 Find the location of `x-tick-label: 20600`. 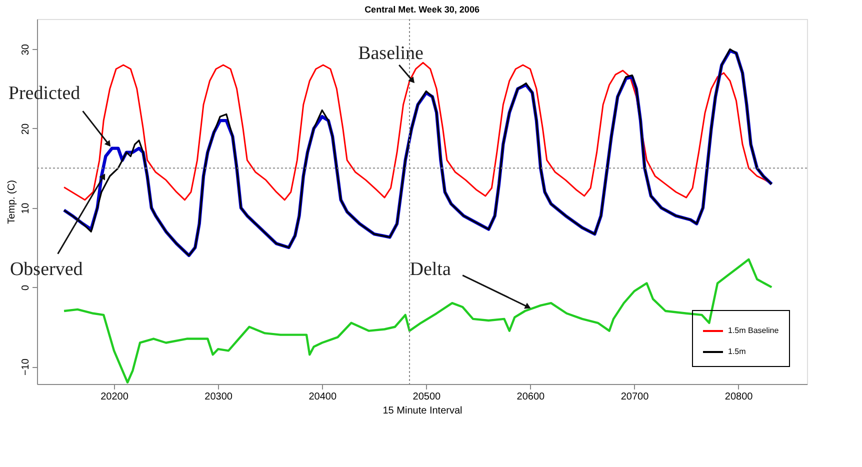

x-tick-label: 20600 is located at coordinates (531, 397).